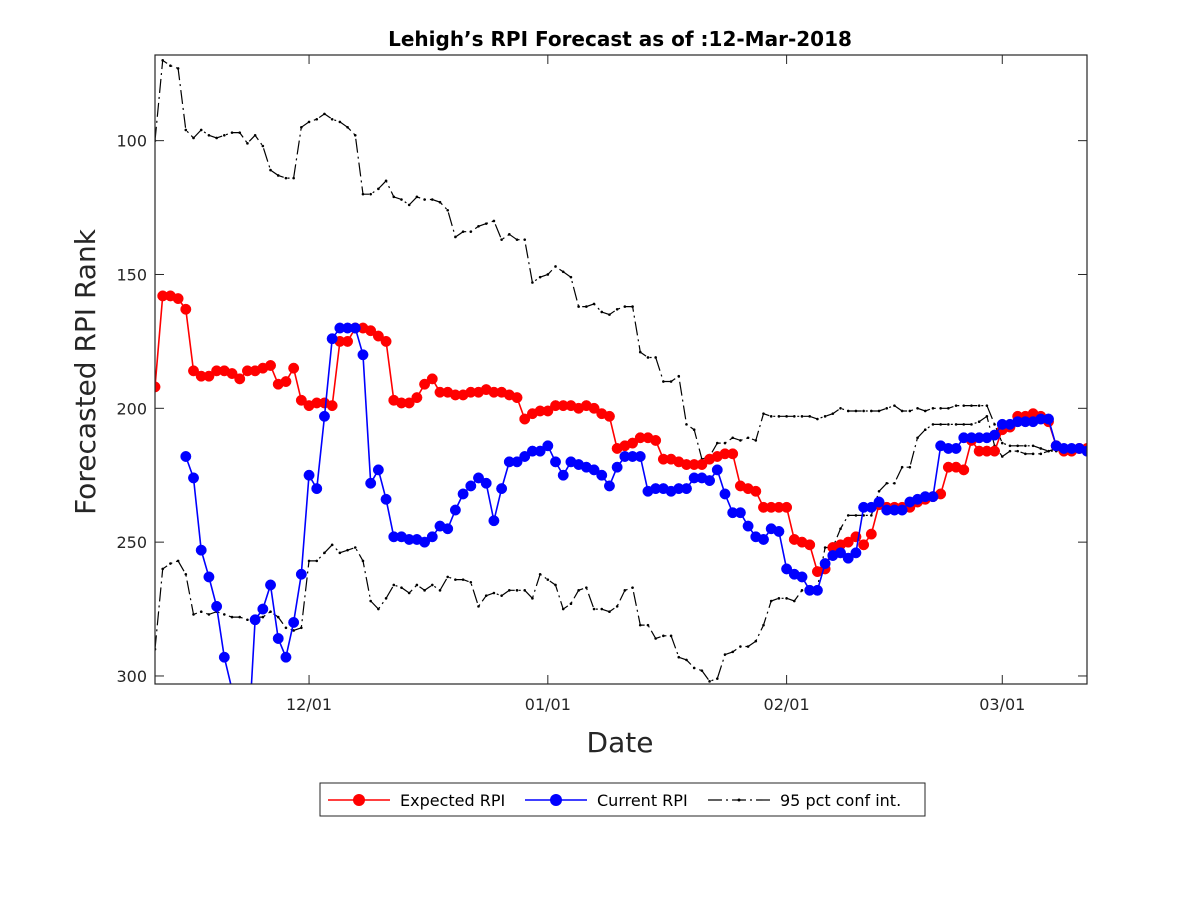 The height and width of the screenshot is (900, 1200). What do you see at coordinates (642, 800) in the screenshot?
I see `legend-label: Current RPI` at bounding box center [642, 800].